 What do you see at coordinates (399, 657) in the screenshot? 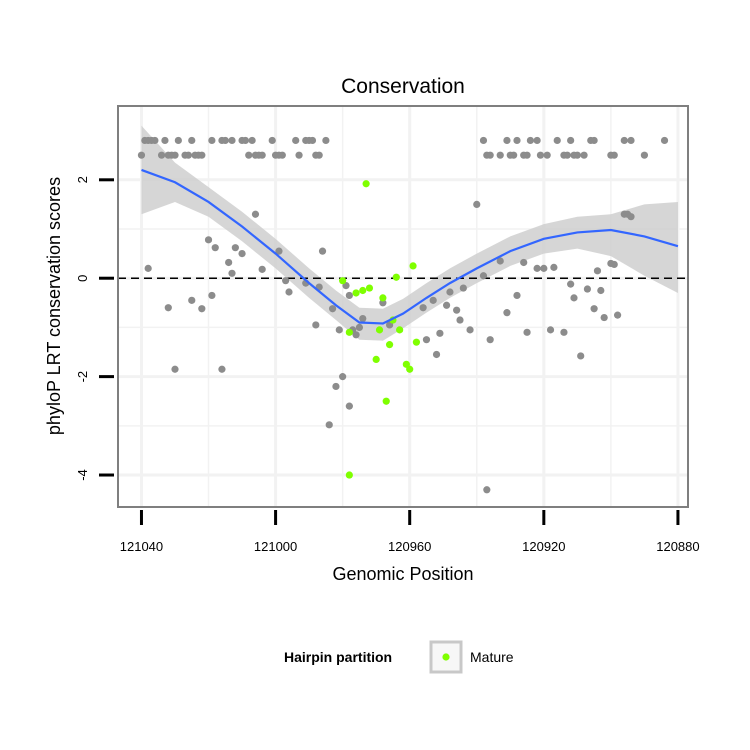
I see `legend: Hairpin partition Mature` at bounding box center [399, 657].